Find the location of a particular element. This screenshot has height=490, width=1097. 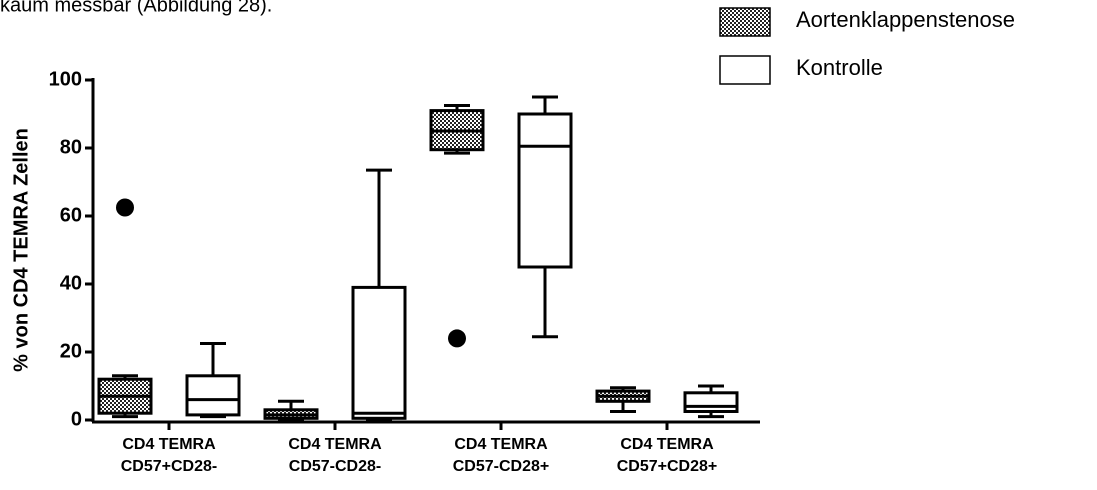

y-tick-label: 0 is located at coordinates (76, 419).